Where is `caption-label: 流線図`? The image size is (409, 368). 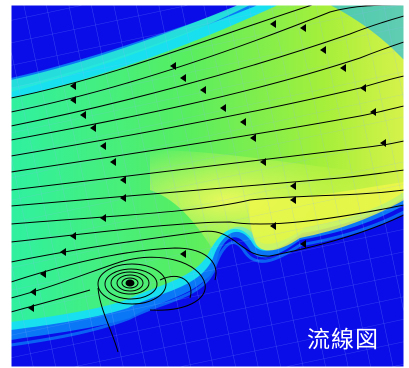 caption-label: 流線図 is located at coordinates (343, 340).